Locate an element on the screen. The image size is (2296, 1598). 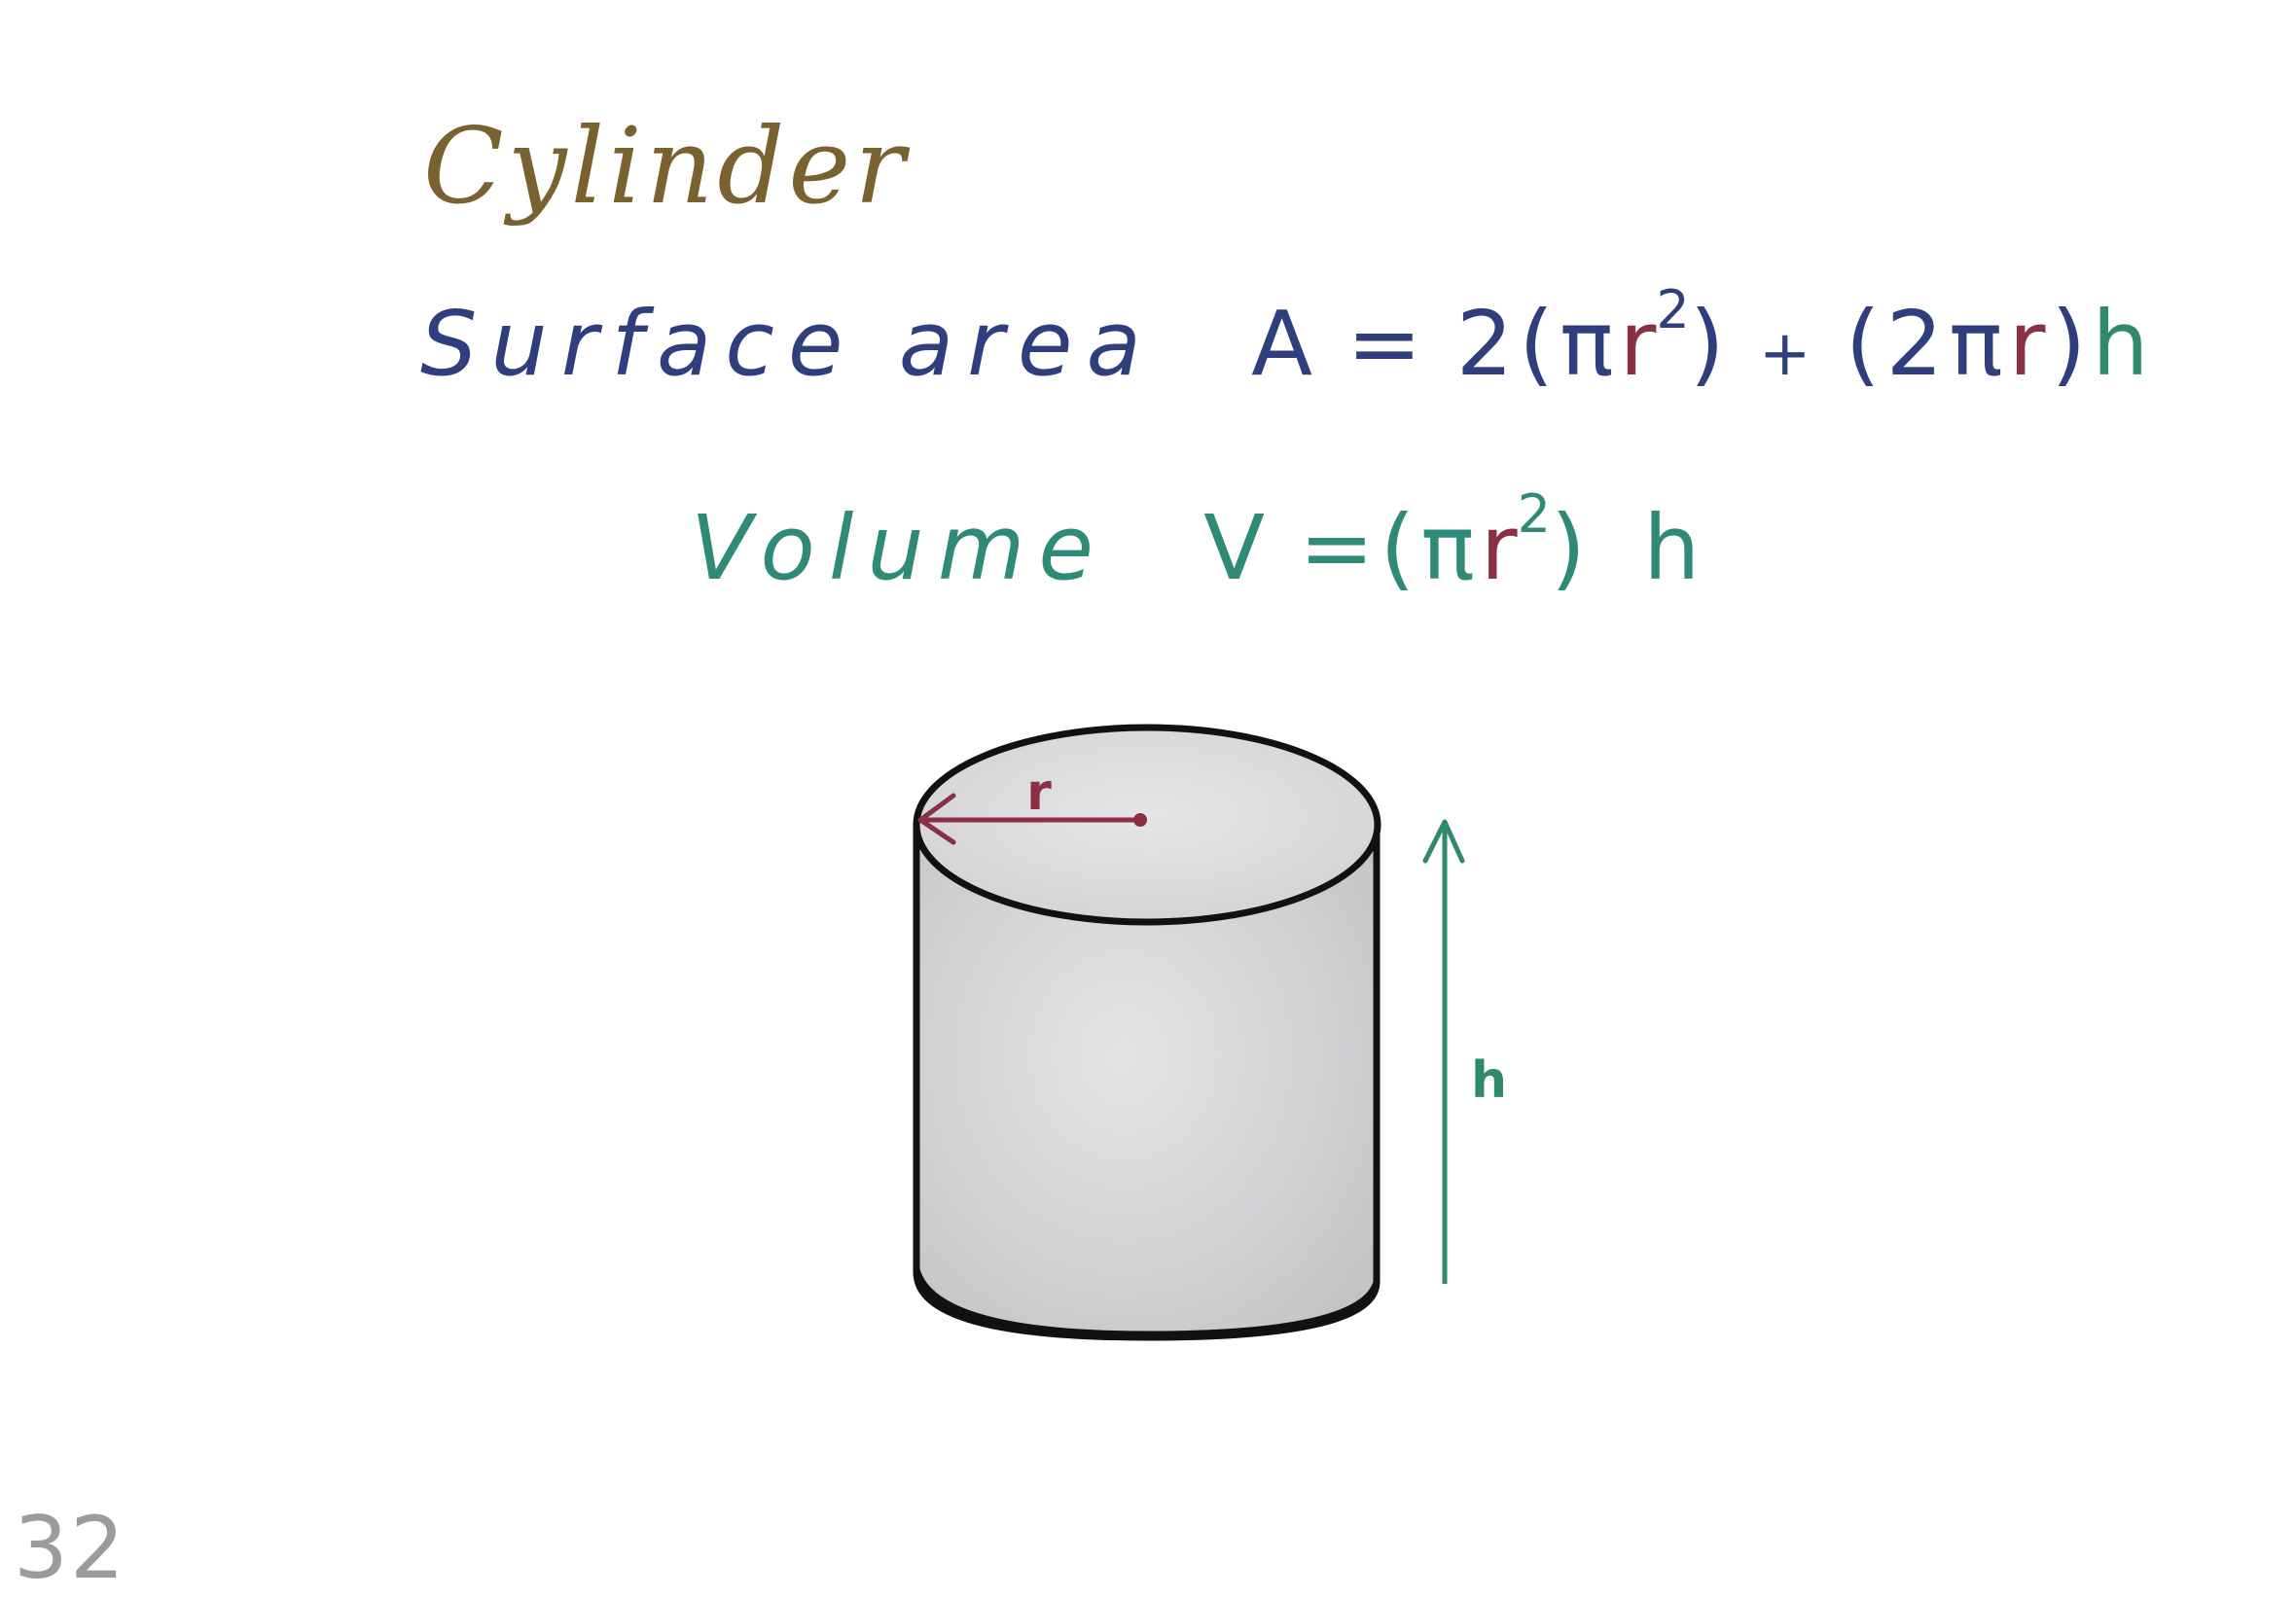
volume-label: Volume is located at coordinates (899, 548).